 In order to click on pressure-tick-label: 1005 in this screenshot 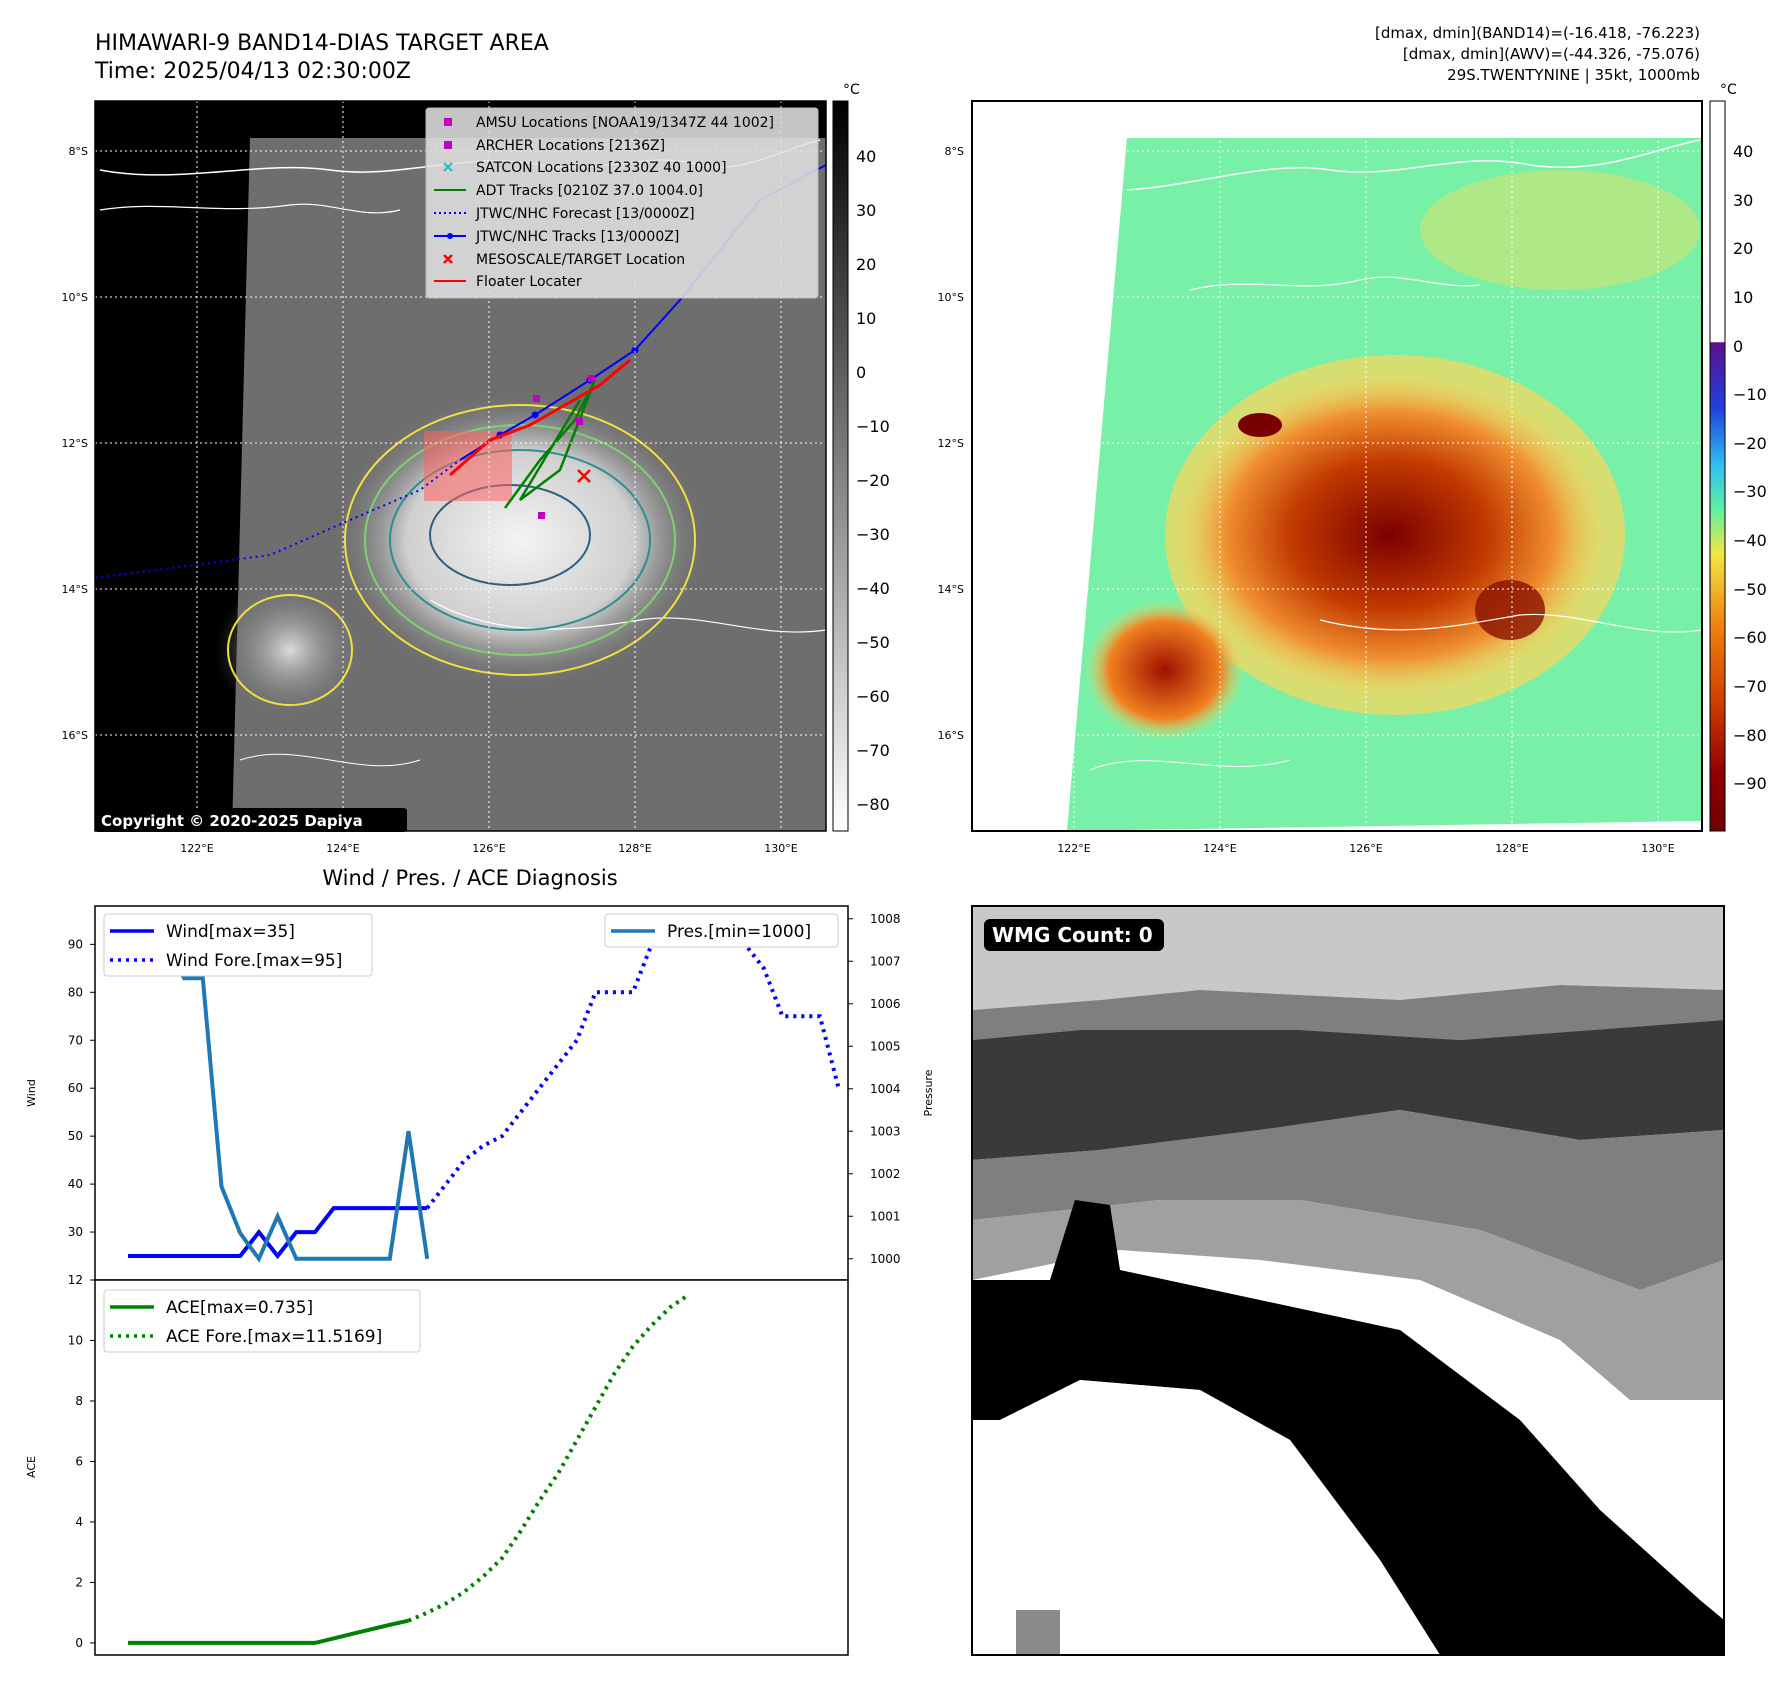, I will do `click(885, 1046)`.